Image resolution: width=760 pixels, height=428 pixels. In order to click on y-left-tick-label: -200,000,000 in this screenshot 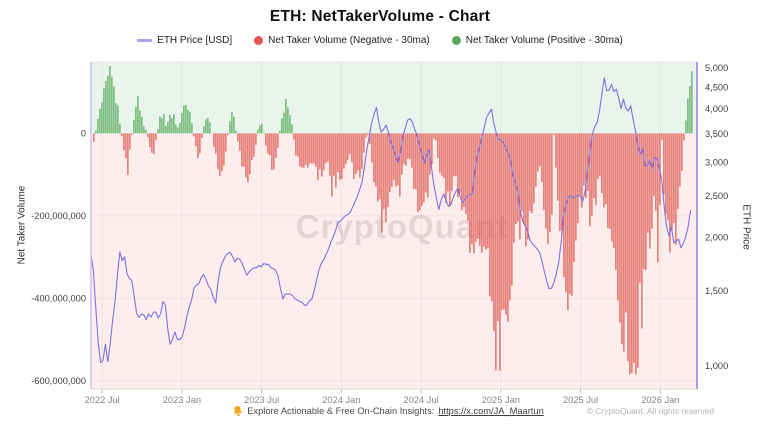, I will do `click(58, 216)`.